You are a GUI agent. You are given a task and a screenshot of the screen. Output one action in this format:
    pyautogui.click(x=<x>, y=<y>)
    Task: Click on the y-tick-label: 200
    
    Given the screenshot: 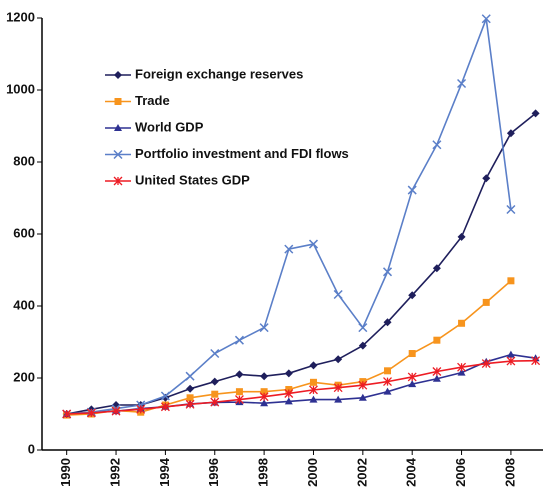 What is the action you would take?
    pyautogui.click(x=24, y=376)
    